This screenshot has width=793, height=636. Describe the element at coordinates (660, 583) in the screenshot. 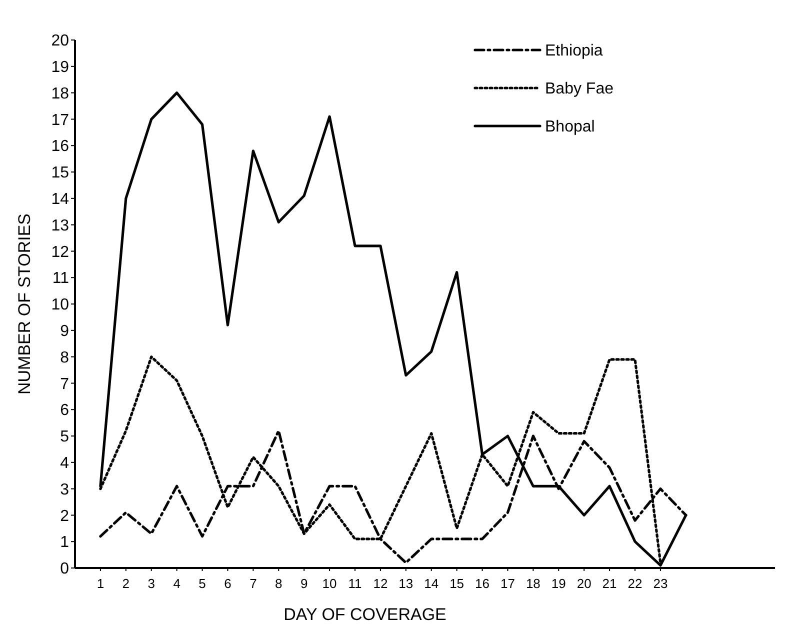

I see `x-tick-label: 23` at that location.